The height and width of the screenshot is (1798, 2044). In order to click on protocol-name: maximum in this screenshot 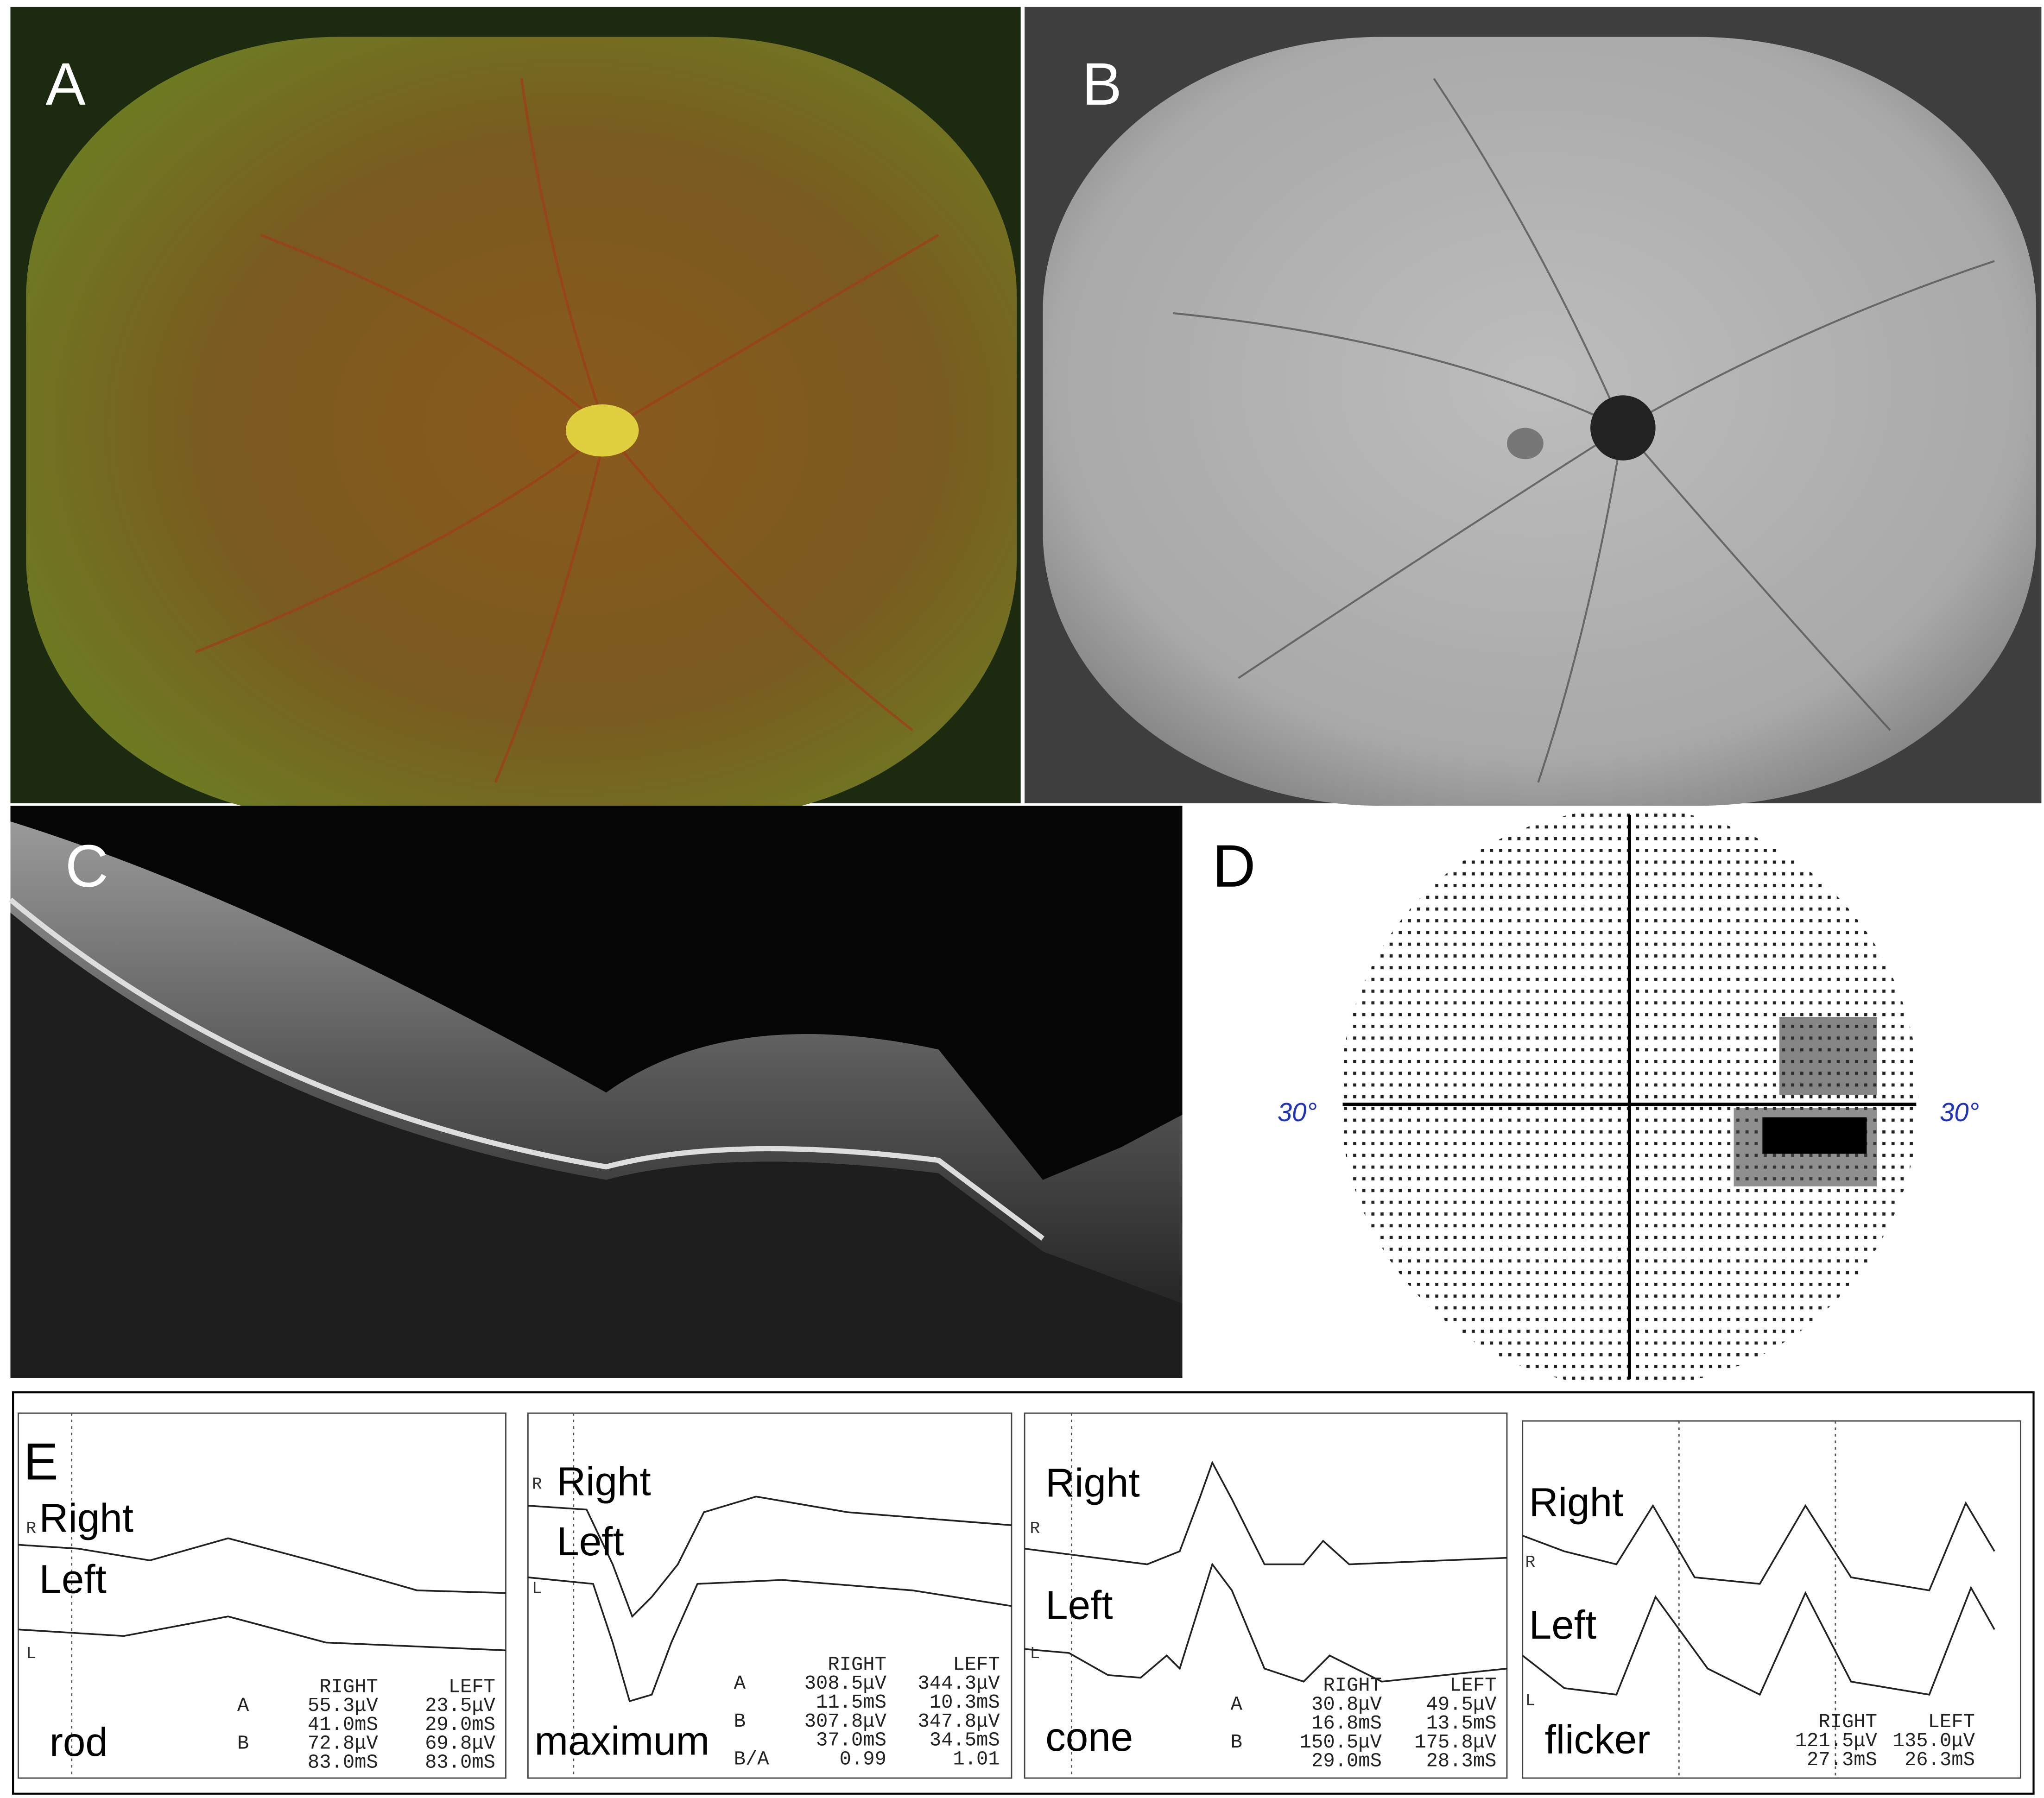, I will do `click(621, 1741)`.